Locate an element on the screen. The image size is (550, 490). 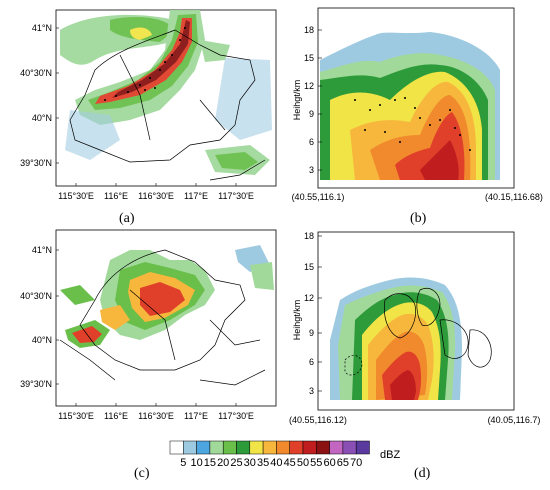
panel-a-letter: (a) is located at coordinates (127, 218).